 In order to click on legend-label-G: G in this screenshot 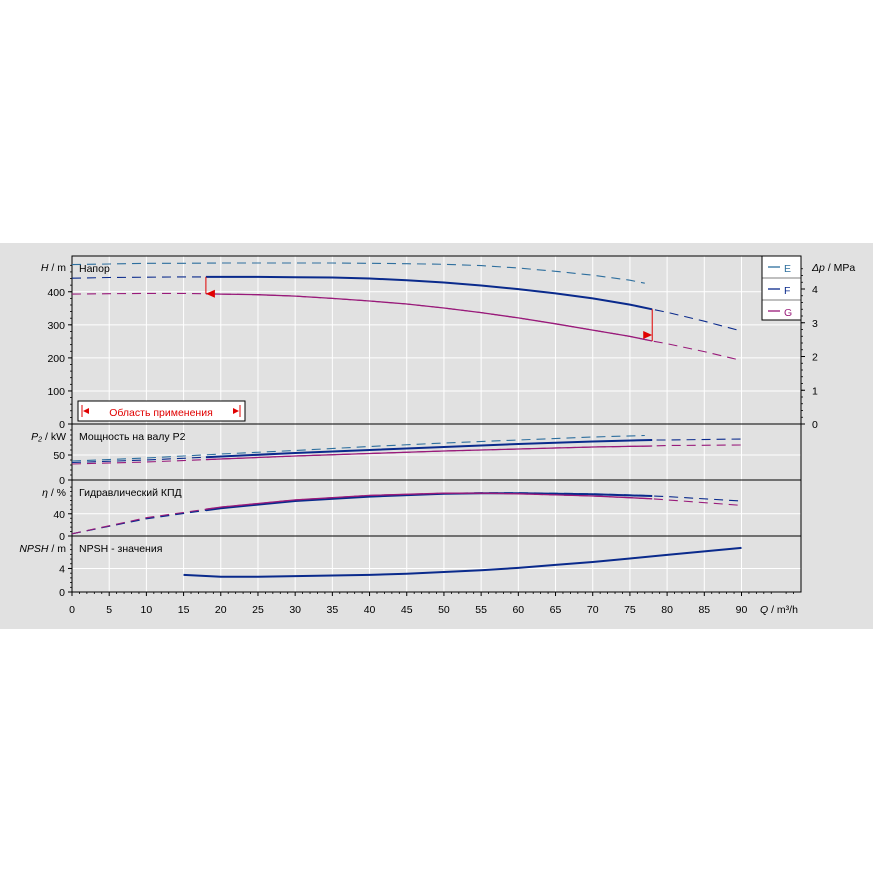, I will do `click(788, 313)`.